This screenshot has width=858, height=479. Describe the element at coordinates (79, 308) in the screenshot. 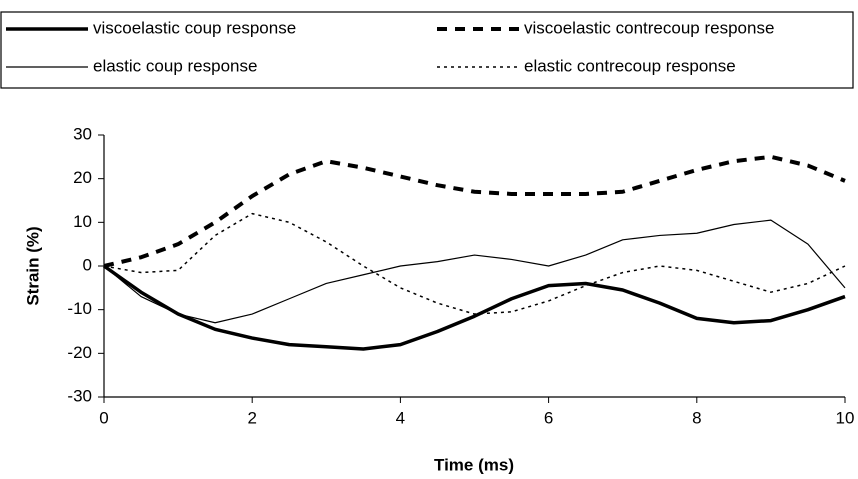

I see `y-tick-label: -10` at that location.